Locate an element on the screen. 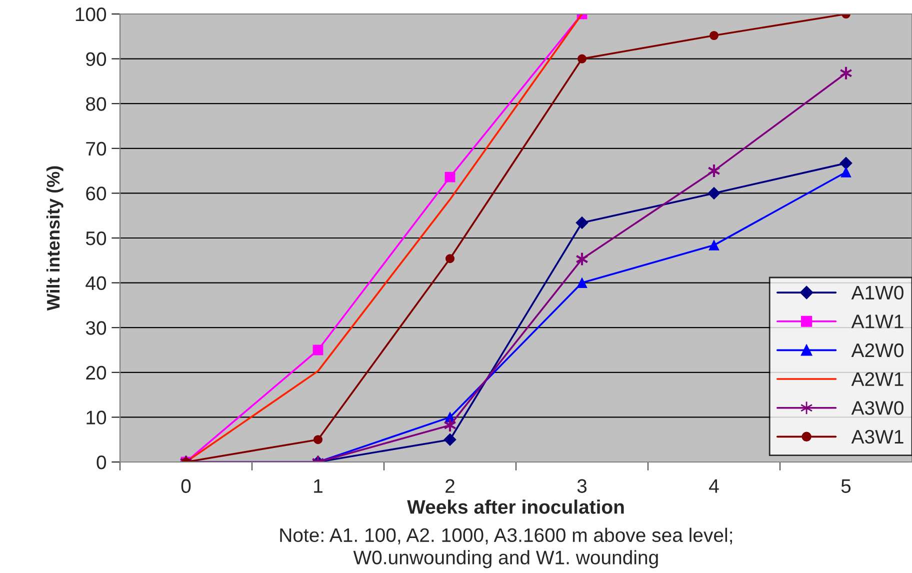  y-tick-label: 100 is located at coordinates (91, 14).